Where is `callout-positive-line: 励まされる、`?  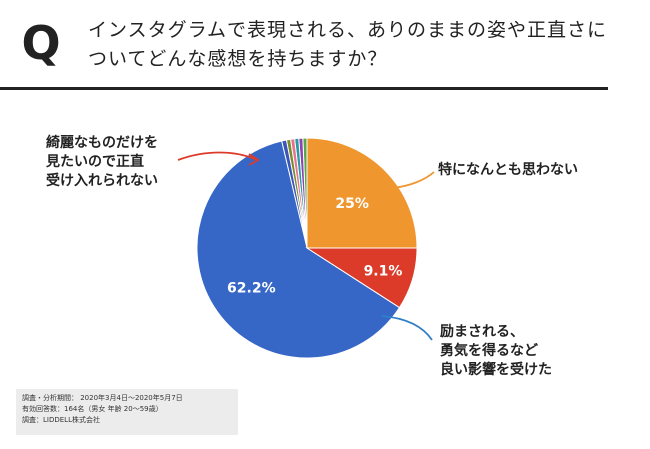 callout-positive-line: 励まされる、 is located at coordinates (482, 332).